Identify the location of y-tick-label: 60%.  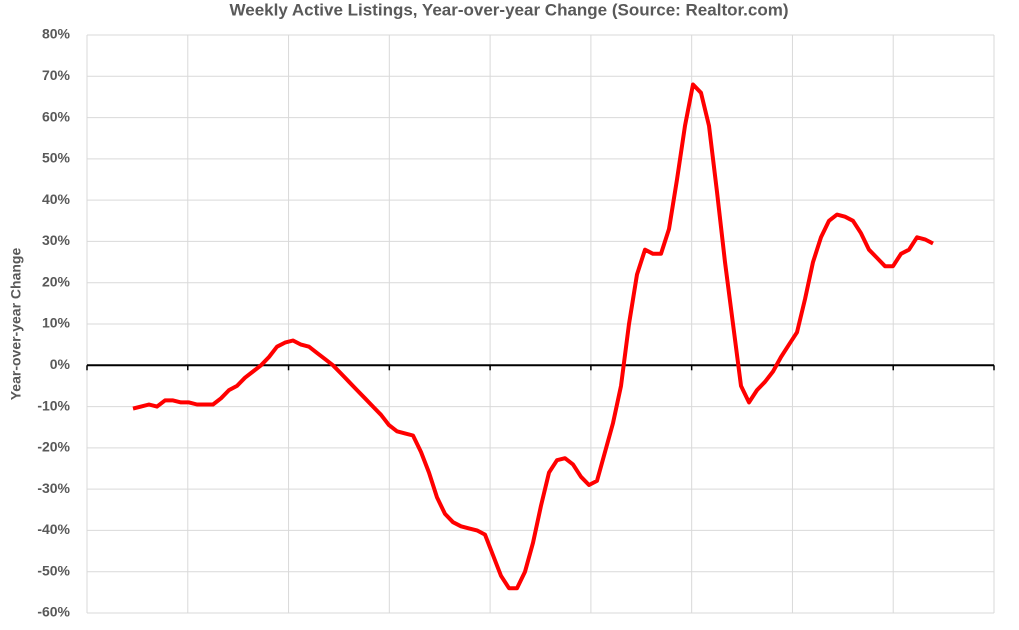
(56, 116).